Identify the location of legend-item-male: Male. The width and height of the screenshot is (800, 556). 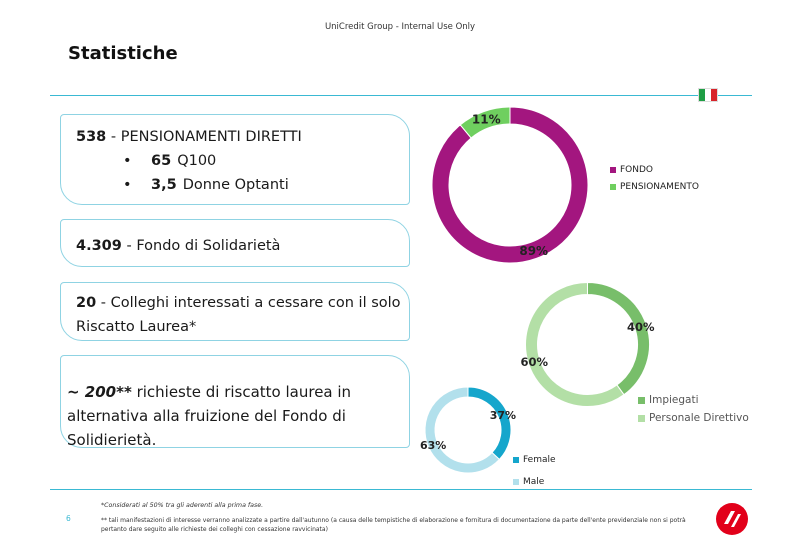
(528, 482).